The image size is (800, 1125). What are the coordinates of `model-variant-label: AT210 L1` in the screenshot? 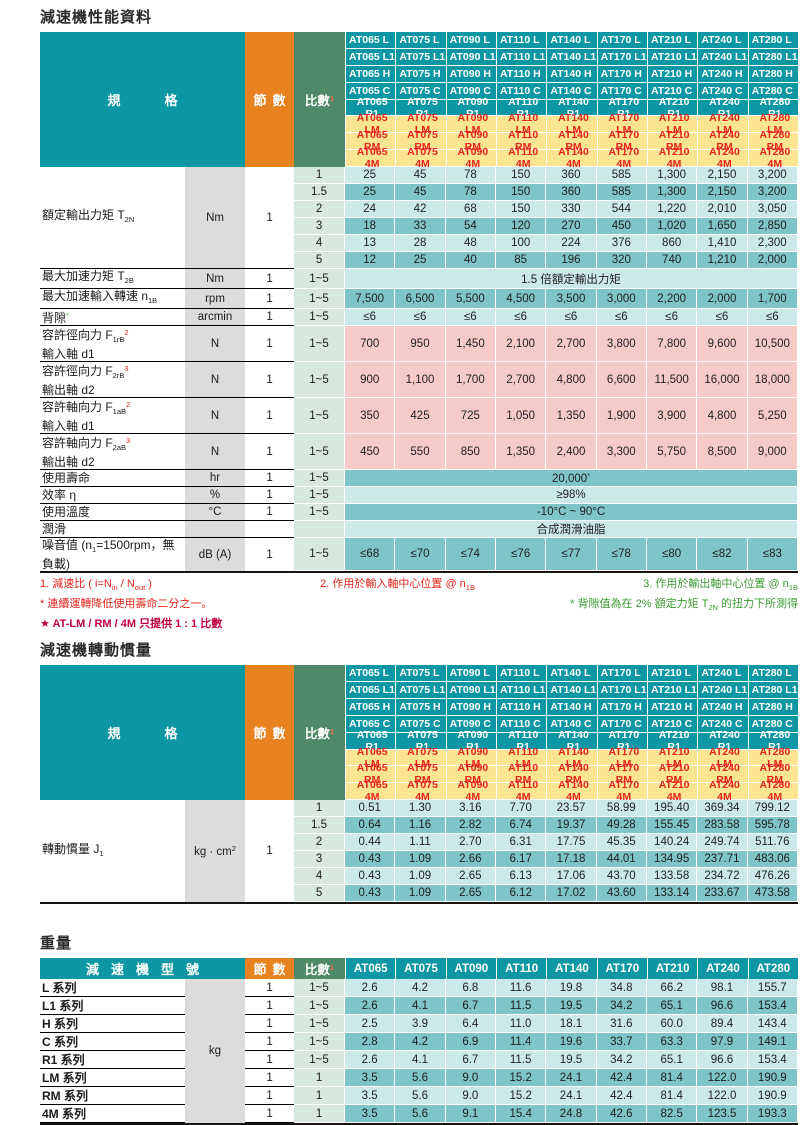 It's located at (672, 57).